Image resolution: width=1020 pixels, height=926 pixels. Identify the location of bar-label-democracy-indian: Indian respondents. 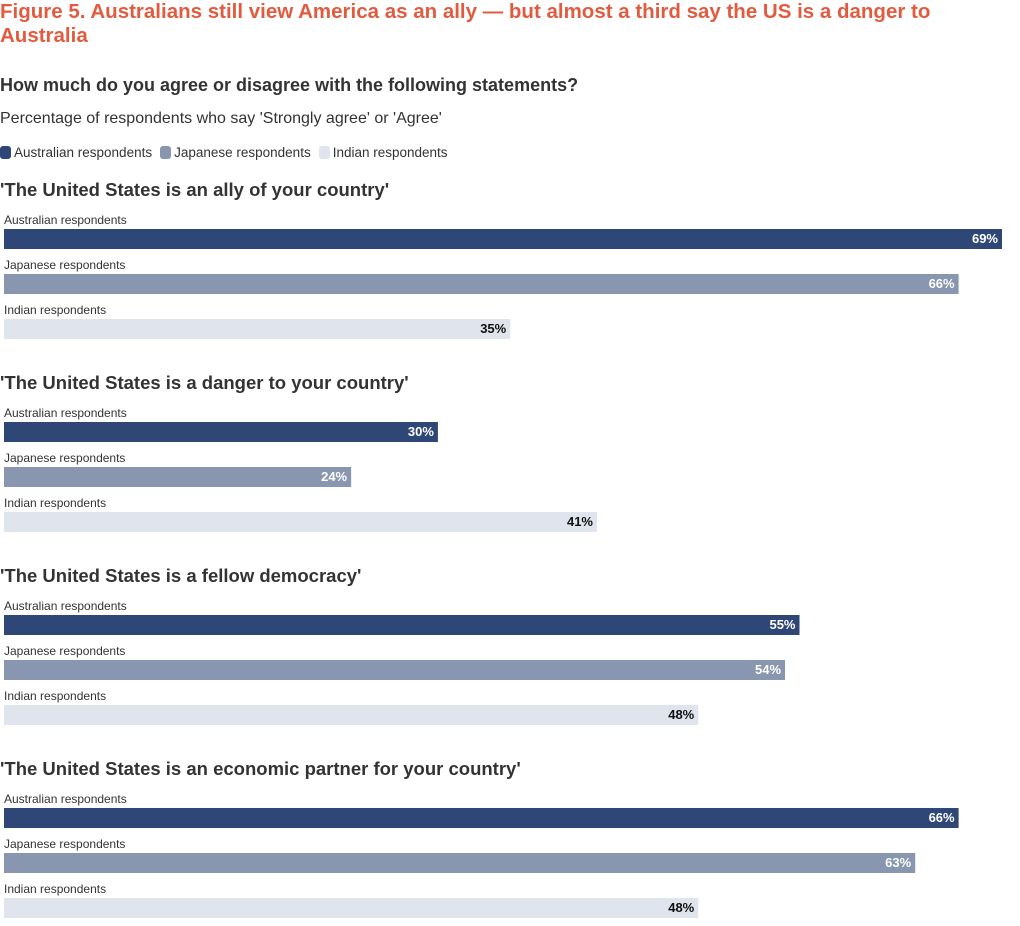
(55, 696).